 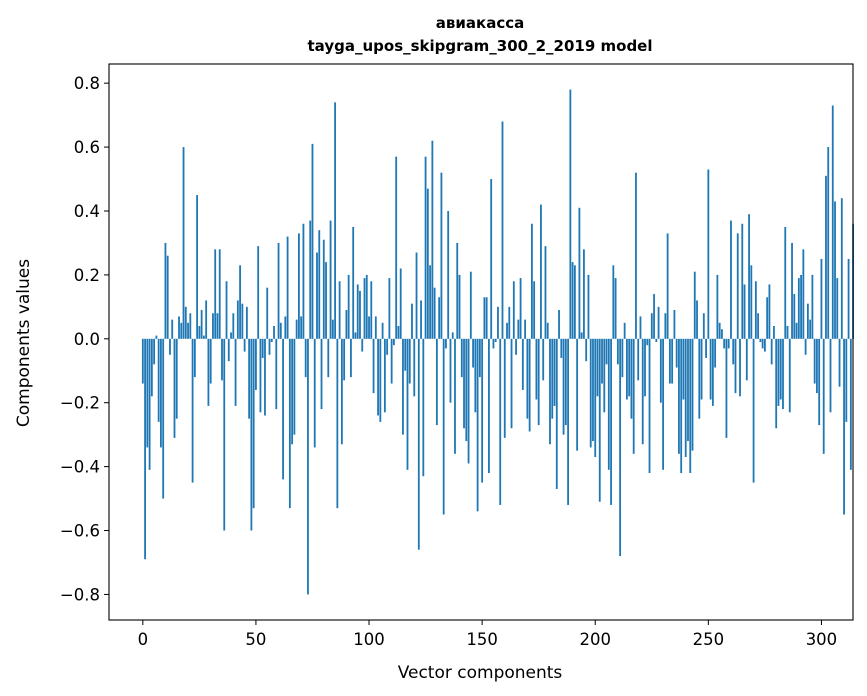 I want to click on x-tick-label: 150, so click(x=482, y=639).